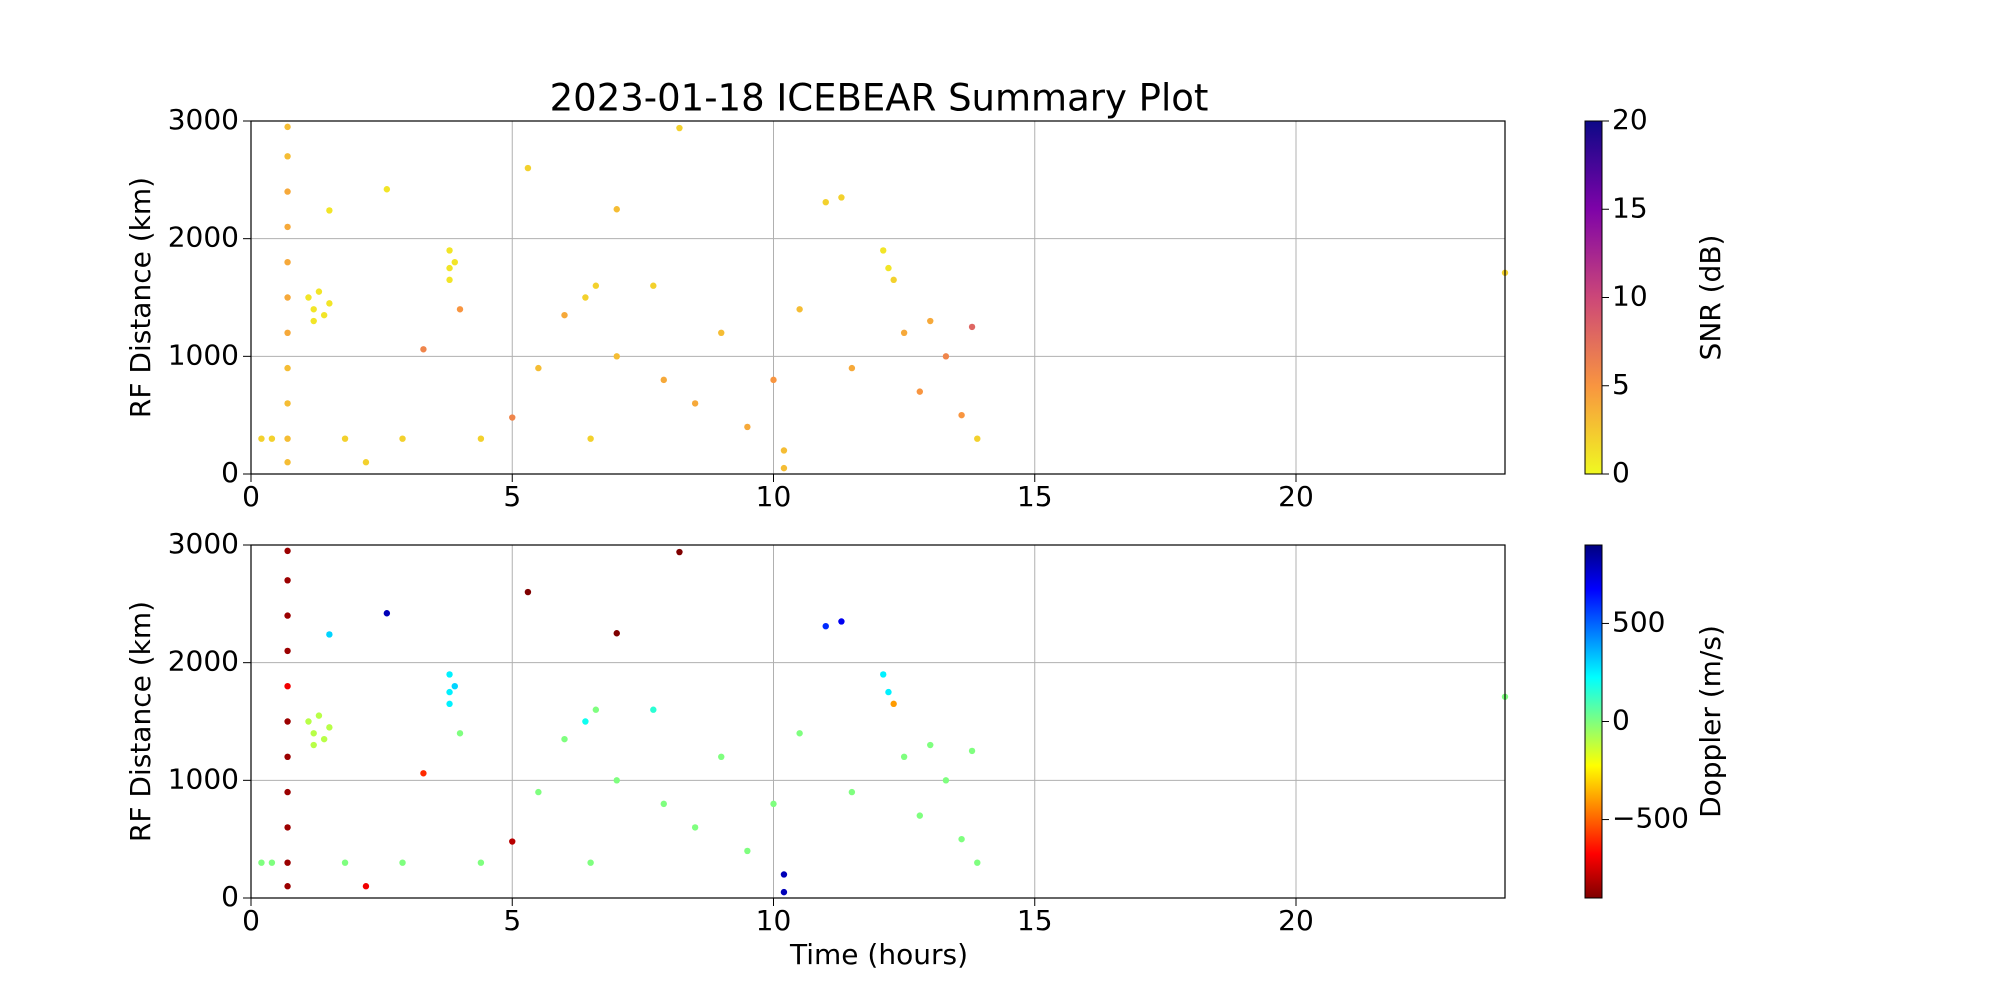 The width and height of the screenshot is (2000, 1000). Describe the element at coordinates (1296, 496) in the screenshot. I see `x-tick-label: 20` at that location.